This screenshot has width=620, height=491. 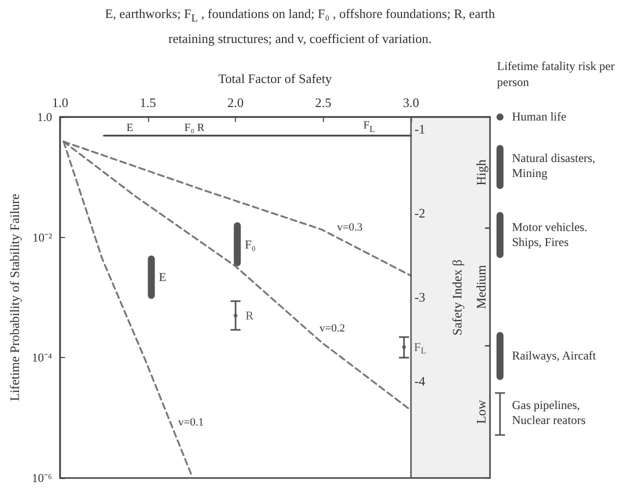 I want to click on annotation: v=0.2, so click(x=332, y=328).